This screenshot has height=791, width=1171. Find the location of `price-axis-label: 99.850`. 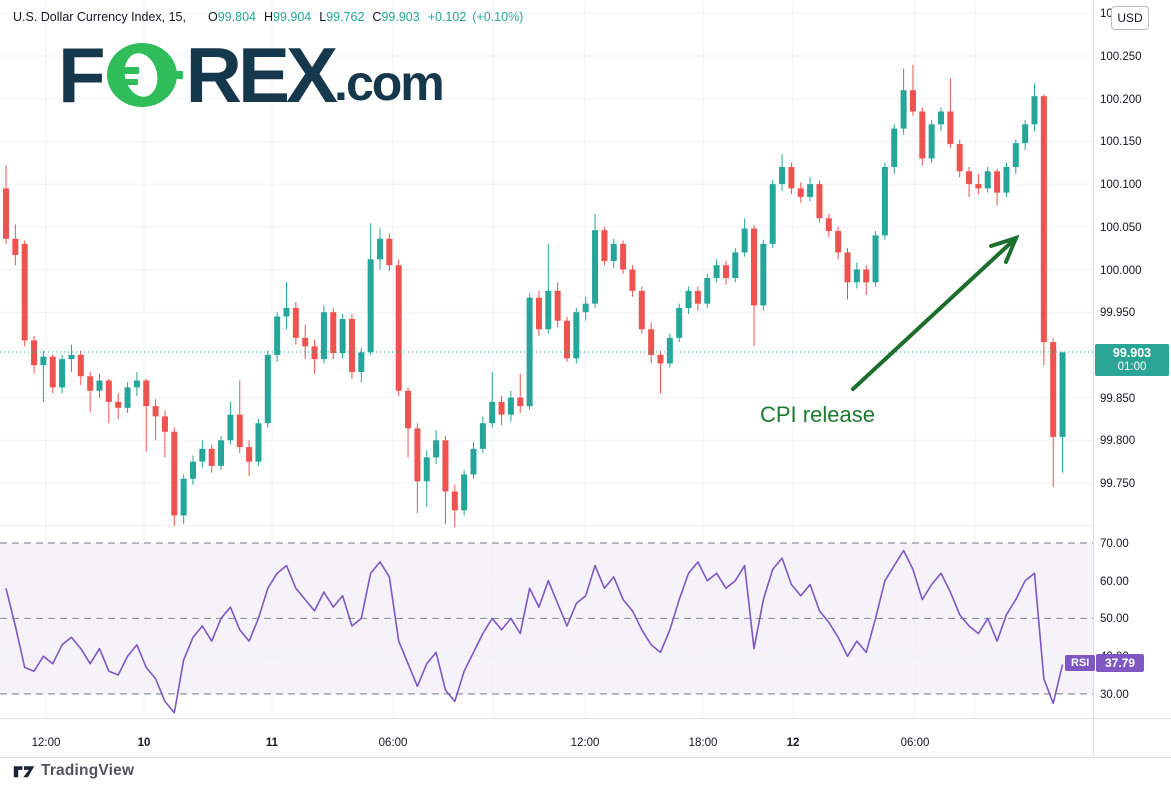

price-axis-label: 99.850 is located at coordinates (1117, 399).